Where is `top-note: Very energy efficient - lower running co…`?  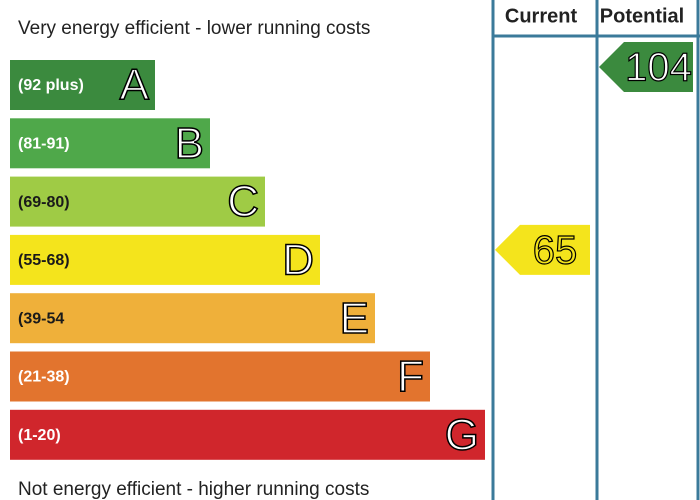
top-note: Very energy efficient - lower running co… is located at coordinates (194, 28).